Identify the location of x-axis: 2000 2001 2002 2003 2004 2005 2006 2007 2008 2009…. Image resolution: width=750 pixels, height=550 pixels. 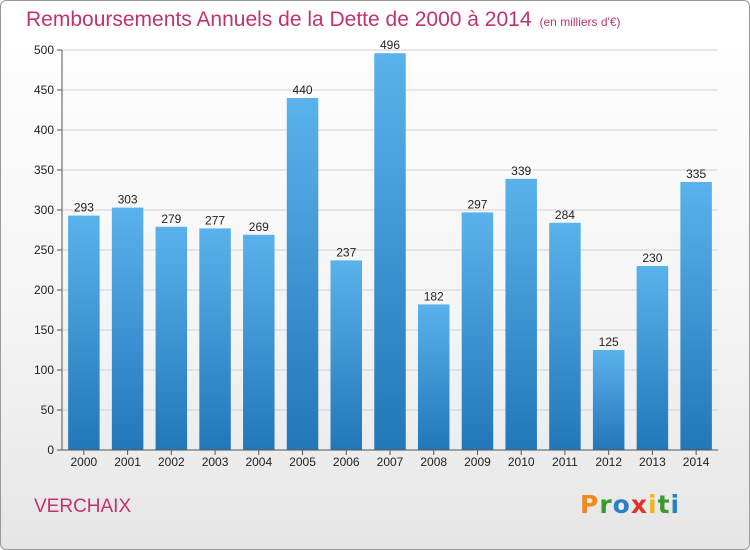
(390, 459).